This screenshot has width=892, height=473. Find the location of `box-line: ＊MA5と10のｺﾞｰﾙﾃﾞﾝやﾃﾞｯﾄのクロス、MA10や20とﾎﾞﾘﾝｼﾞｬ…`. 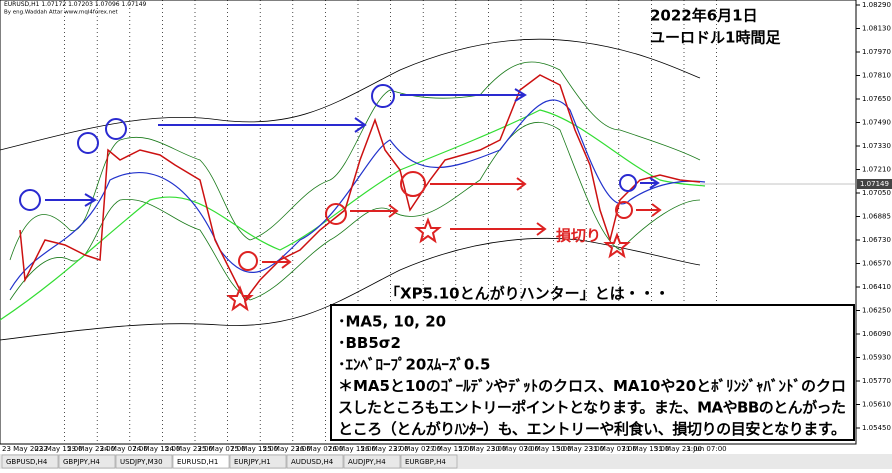

box-line: ＊MA5と10のｺﾞｰﾙﾃﾞﾝやﾃﾞｯﾄのクロス、MA10や20とﾎﾞﾘﾝｼﾞｬ… is located at coordinates (592, 386).